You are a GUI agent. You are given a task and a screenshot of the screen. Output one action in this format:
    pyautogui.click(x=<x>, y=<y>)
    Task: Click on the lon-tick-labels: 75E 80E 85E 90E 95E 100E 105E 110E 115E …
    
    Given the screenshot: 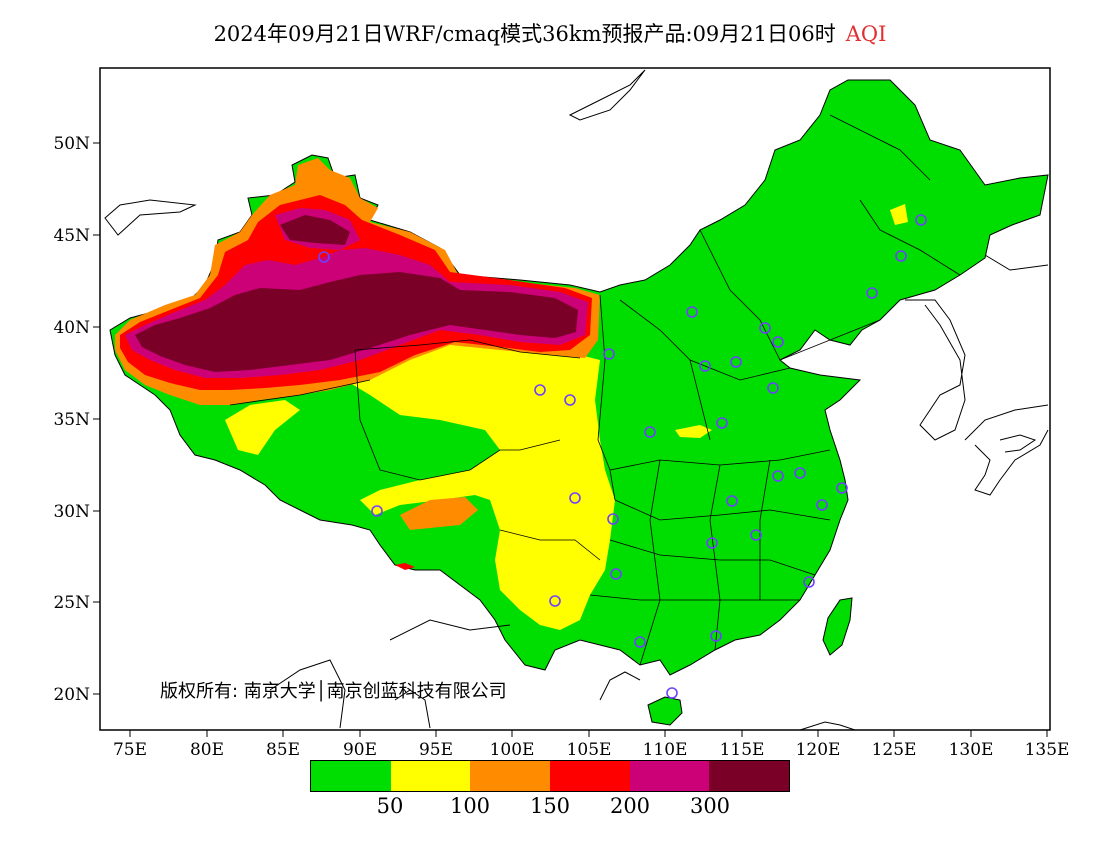 What is the action you would take?
    pyautogui.click(x=591, y=750)
    